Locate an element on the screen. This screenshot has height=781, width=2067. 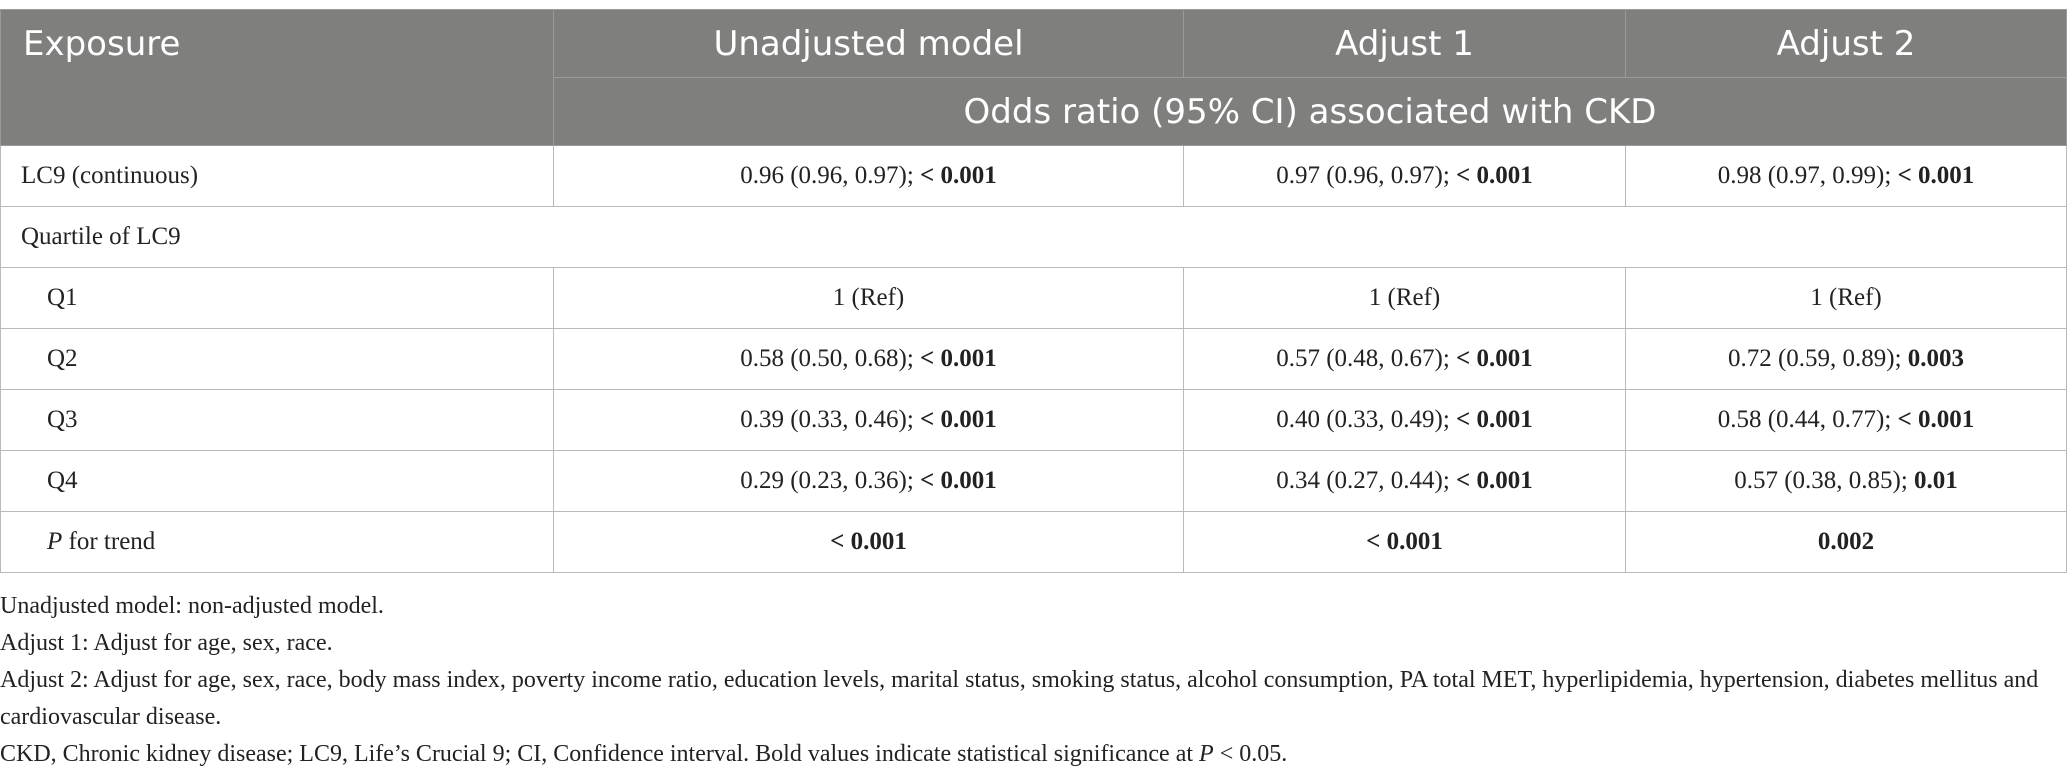
estimate: 0.40 (0.33, 0.49); is located at coordinates (1363, 419).